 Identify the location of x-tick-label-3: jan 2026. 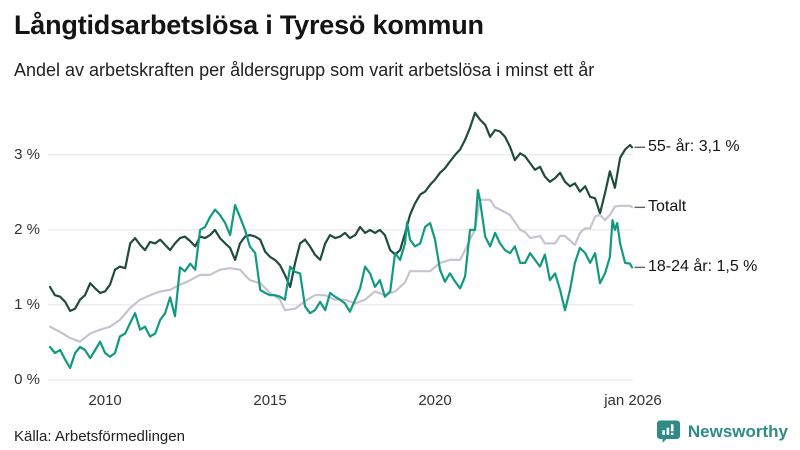
(633, 400).